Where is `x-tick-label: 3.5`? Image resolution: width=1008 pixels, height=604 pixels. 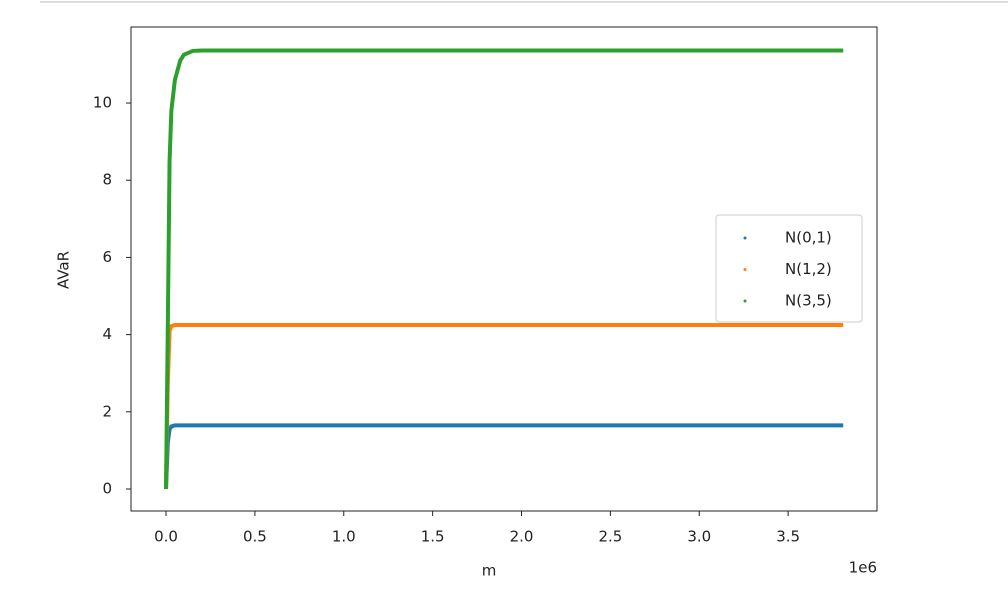
x-tick-label: 3.5 is located at coordinates (788, 537).